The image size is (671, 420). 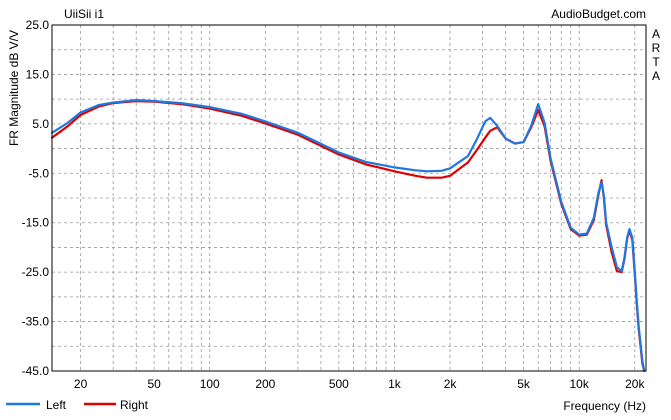 What do you see at coordinates (598, 14) in the screenshot?
I see `source-label: AudioBudget.com` at bounding box center [598, 14].